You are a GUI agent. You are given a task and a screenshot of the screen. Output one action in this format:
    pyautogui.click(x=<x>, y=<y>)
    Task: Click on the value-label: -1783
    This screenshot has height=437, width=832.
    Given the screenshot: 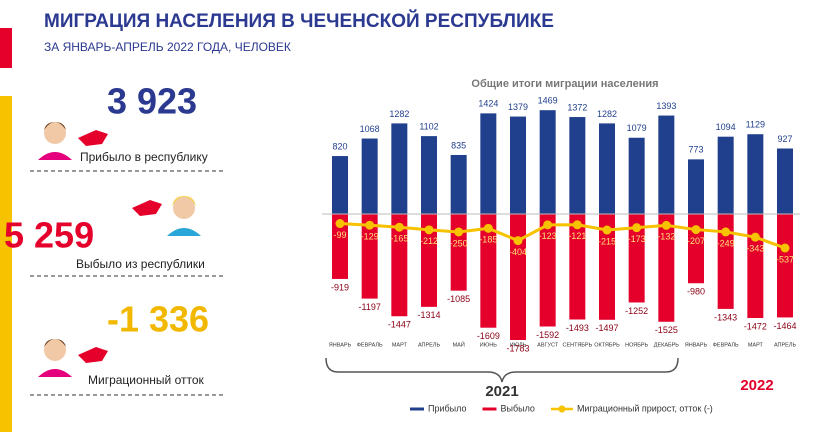 What is the action you would take?
    pyautogui.click(x=517, y=348)
    